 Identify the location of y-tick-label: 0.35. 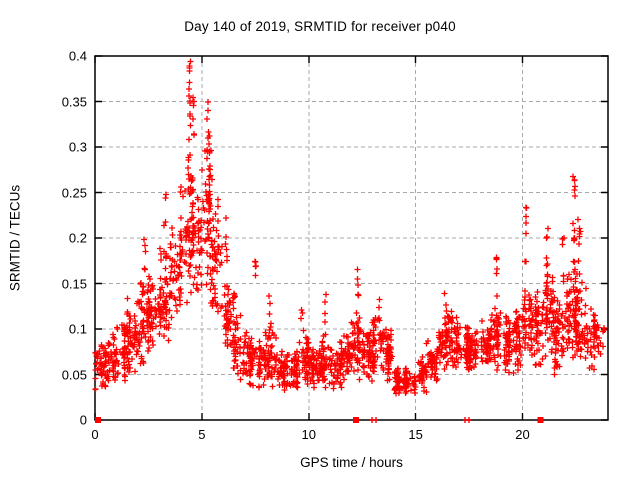
(74, 101).